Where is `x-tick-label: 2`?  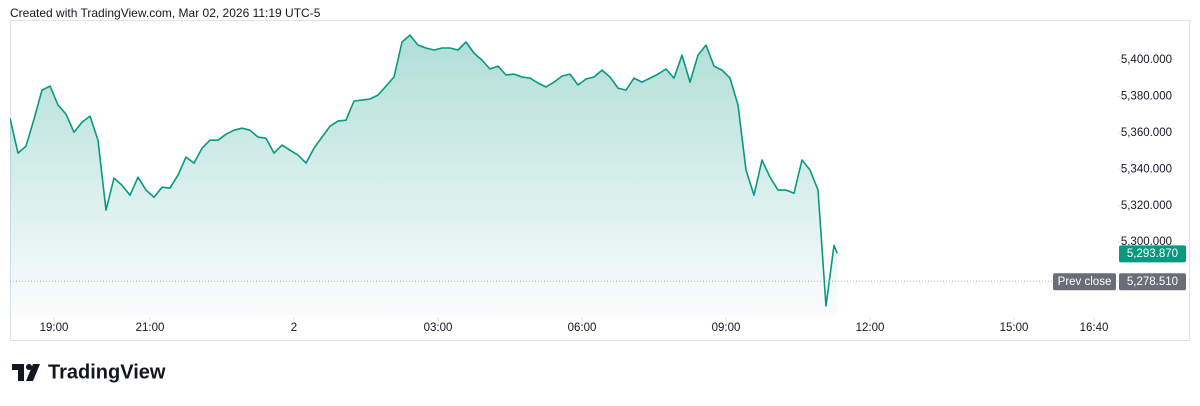
x-tick-label: 2 is located at coordinates (294, 328).